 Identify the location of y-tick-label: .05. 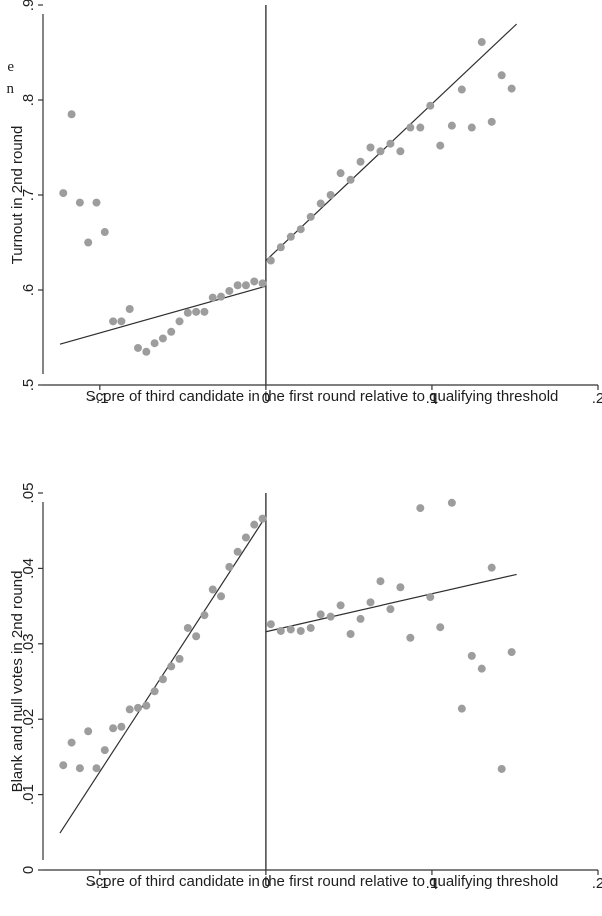
(28, 493).